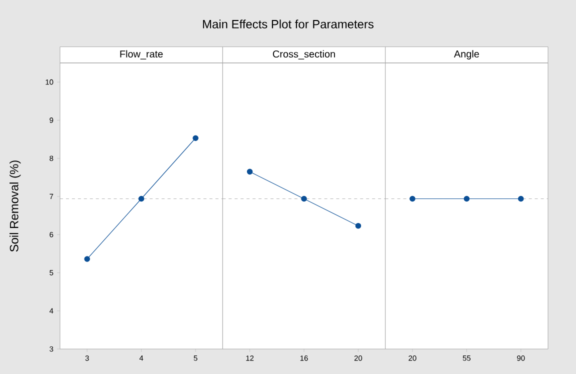 Image resolution: width=576 pixels, height=374 pixels. Describe the element at coordinates (303, 55) in the screenshot. I see `chart-title: Cross_section` at that location.